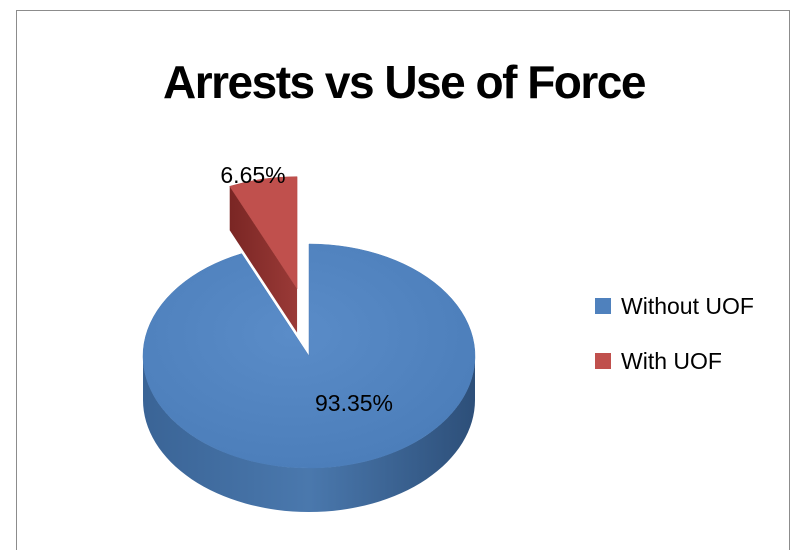 This screenshot has width=795, height=550. What do you see at coordinates (603, 361) in the screenshot?
I see `legend-swatch-with-uof` at bounding box center [603, 361].